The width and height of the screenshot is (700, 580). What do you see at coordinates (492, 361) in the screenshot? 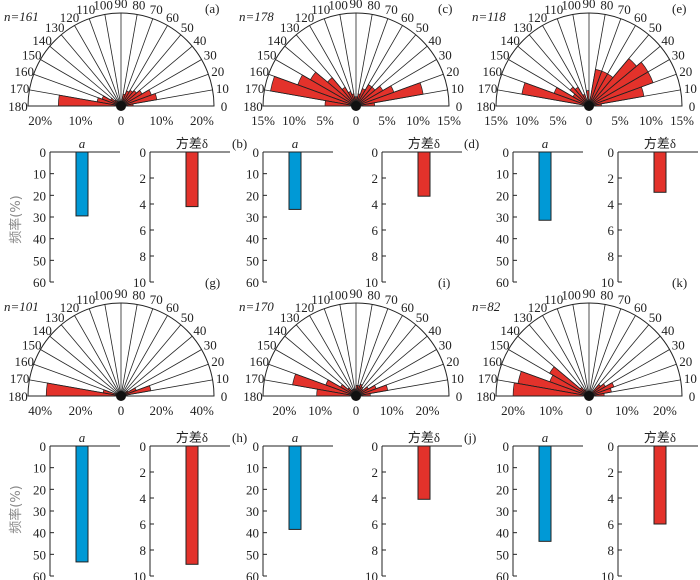
I see `rose-angle-label: 160` at bounding box center [492, 361].